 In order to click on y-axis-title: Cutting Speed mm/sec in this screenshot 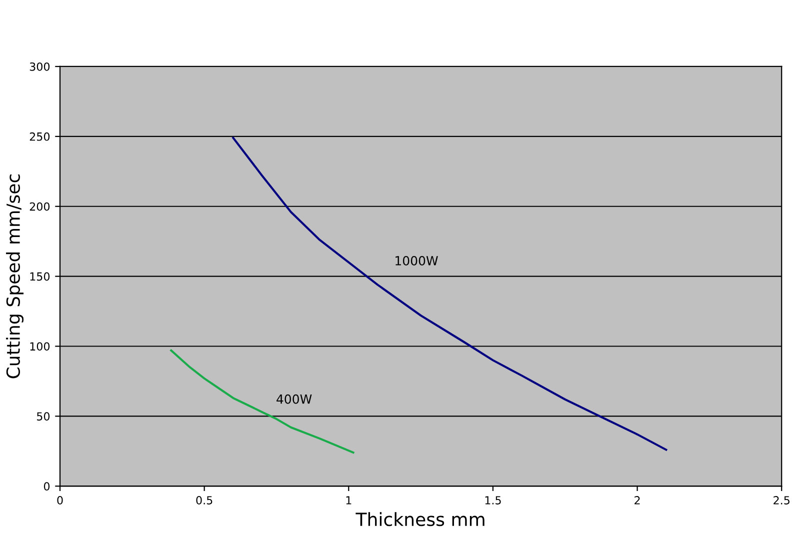, I will do `click(15, 276)`.